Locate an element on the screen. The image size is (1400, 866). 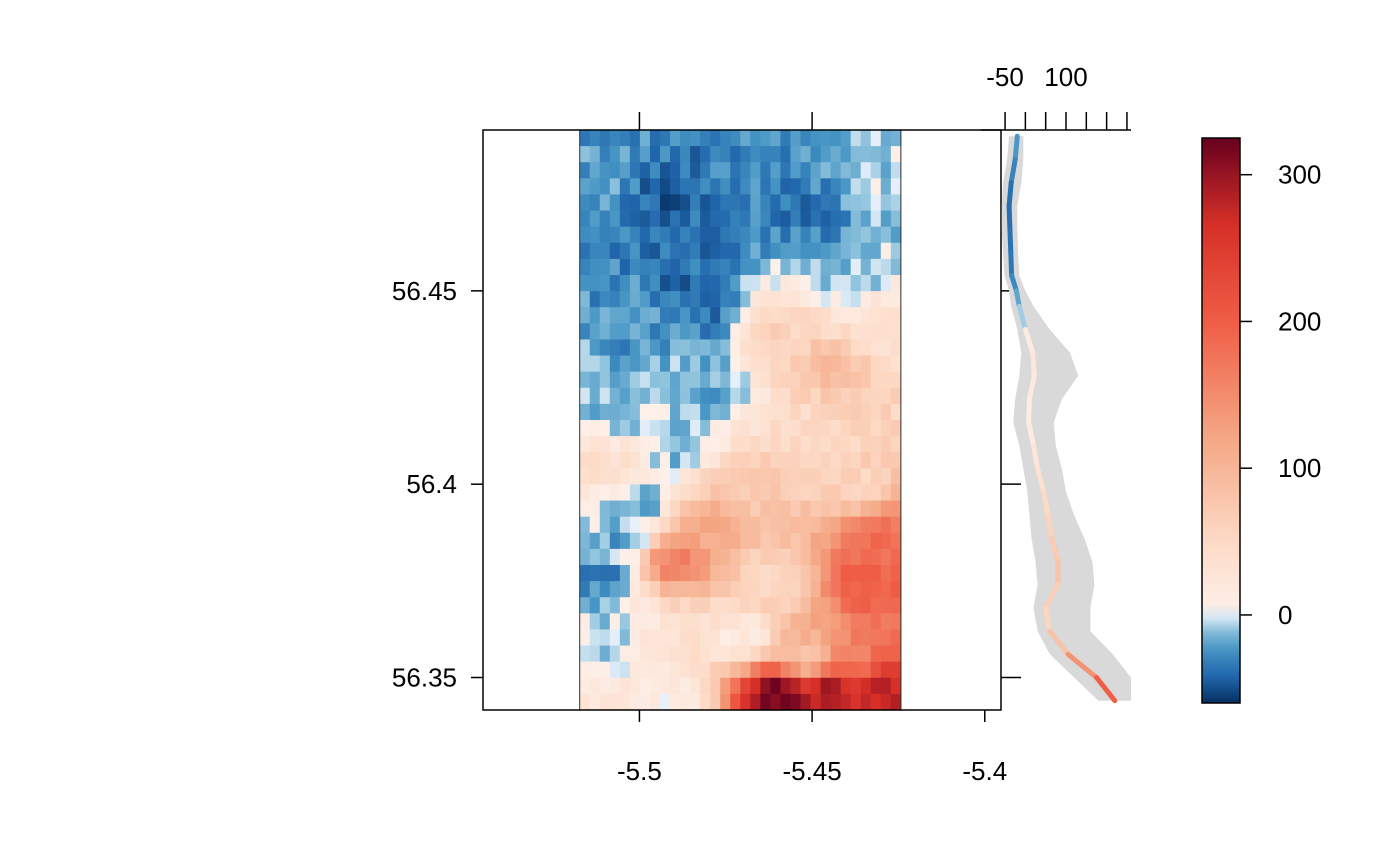
profile-x-tick-label: 100 is located at coordinates (1065, 77).